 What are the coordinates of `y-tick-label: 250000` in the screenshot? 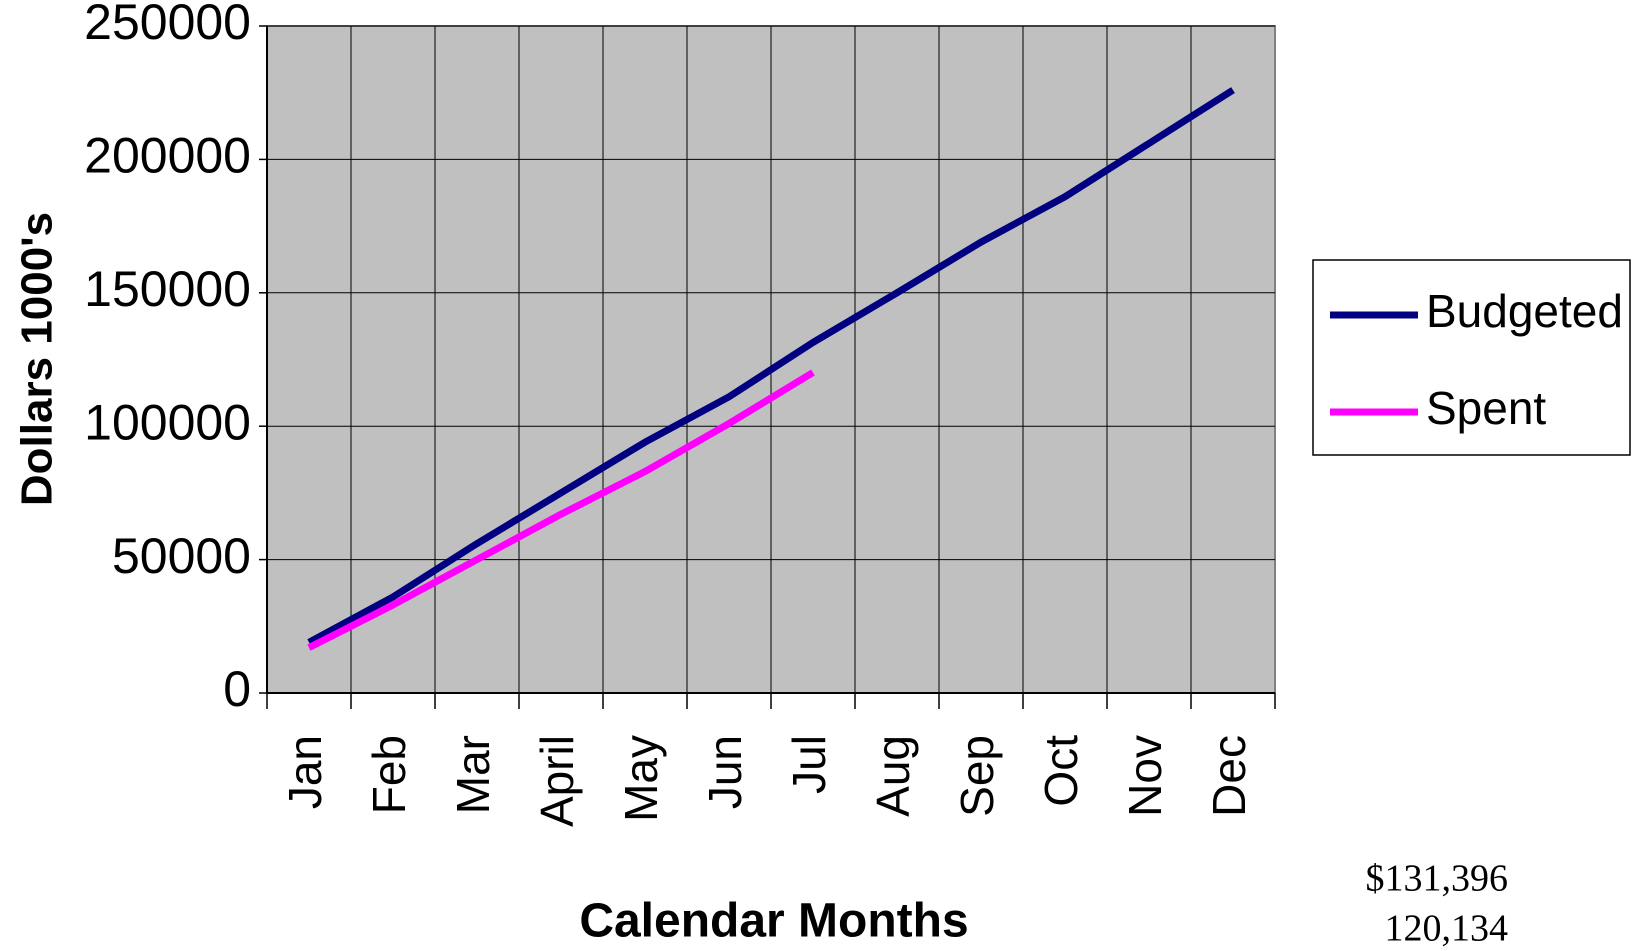 It's located at (167, 25).